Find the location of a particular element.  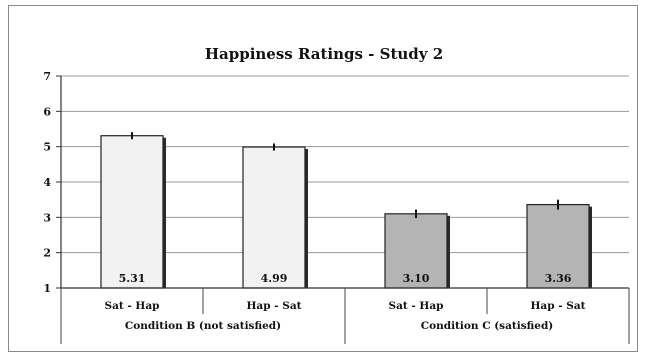

y-tick-label: 6 is located at coordinates (47, 111).